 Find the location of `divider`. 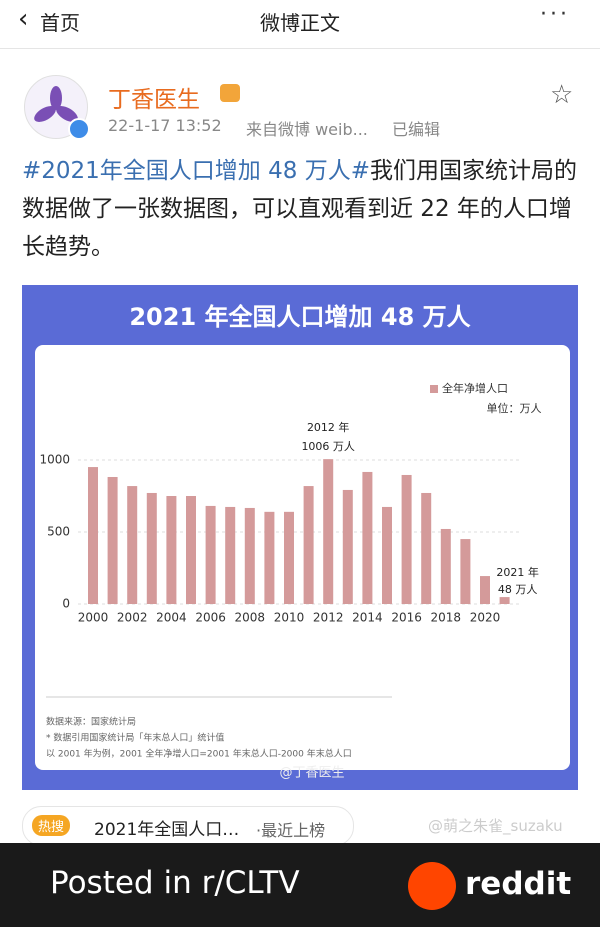

divider is located at coordinates (300, 48).